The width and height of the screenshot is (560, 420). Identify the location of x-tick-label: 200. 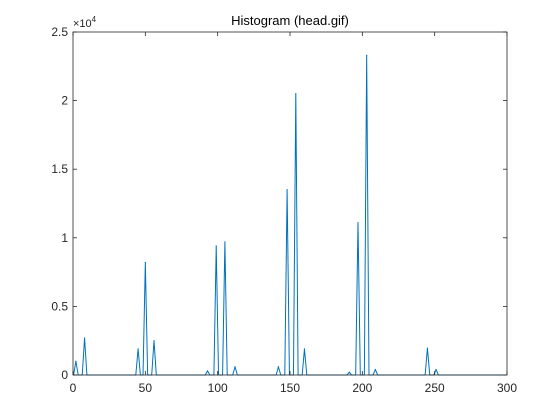
(362, 388).